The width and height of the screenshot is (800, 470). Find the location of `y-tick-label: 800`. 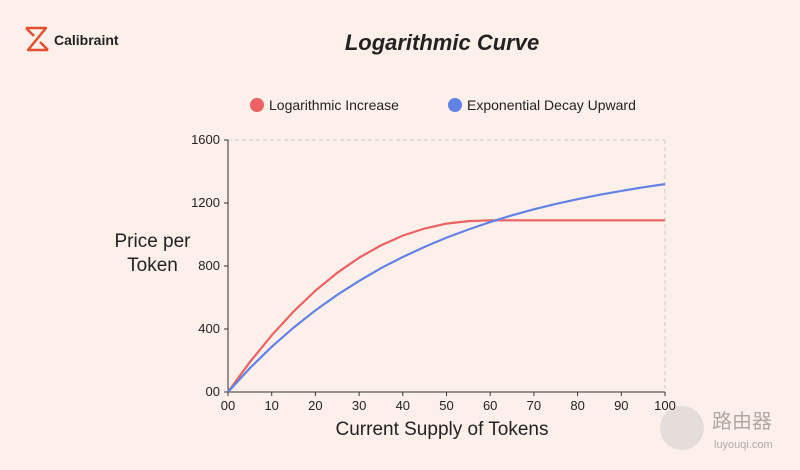

y-tick-label: 800 is located at coordinates (209, 265).